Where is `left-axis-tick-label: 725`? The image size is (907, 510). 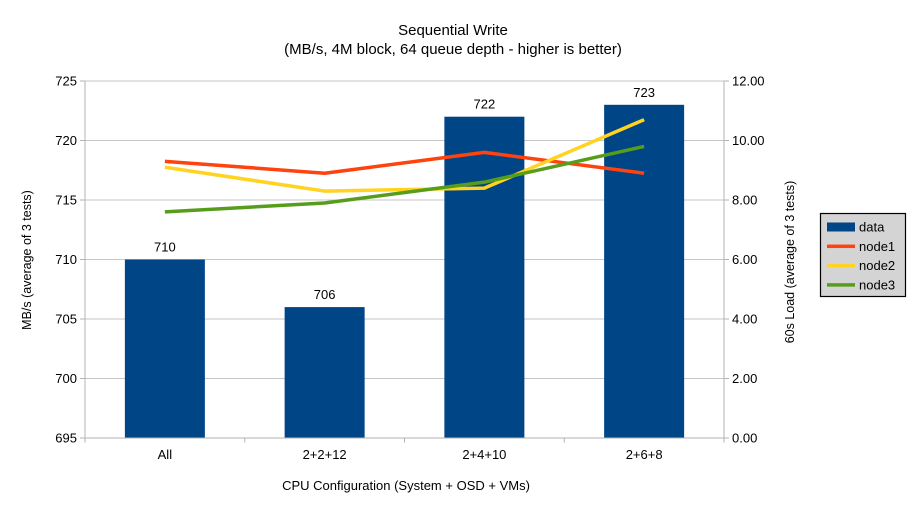 left-axis-tick-label: 725 is located at coordinates (66, 81).